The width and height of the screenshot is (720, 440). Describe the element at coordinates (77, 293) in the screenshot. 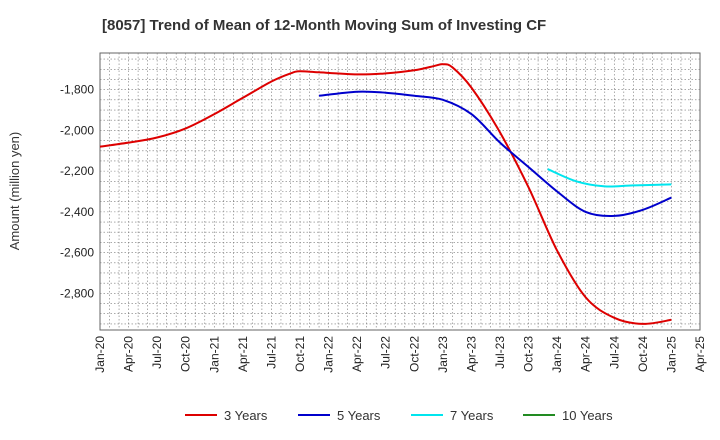

I see `y-tick-label: -2,800` at that location.